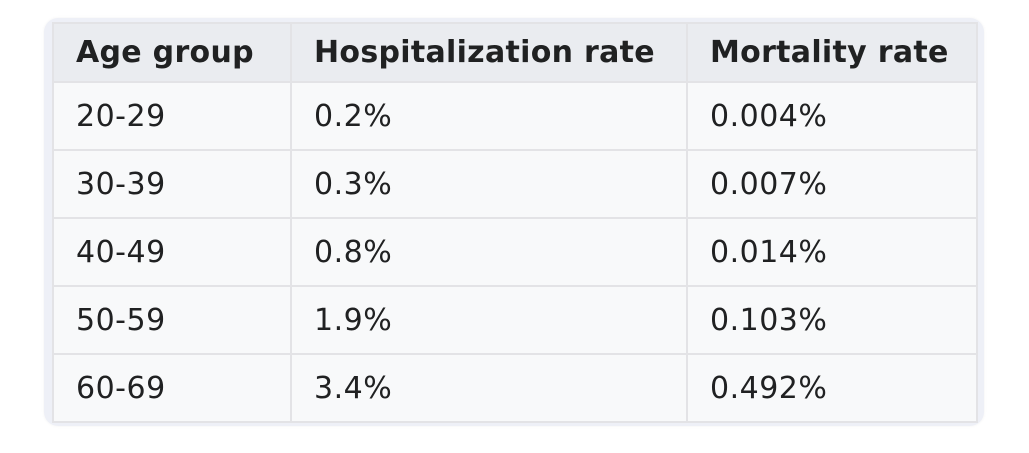 Image resolution: width=1029 pixels, height=453 pixels. Describe the element at coordinates (489, 116) in the screenshot. I see `cell-hospitalization-rate: 0.2%` at that location.